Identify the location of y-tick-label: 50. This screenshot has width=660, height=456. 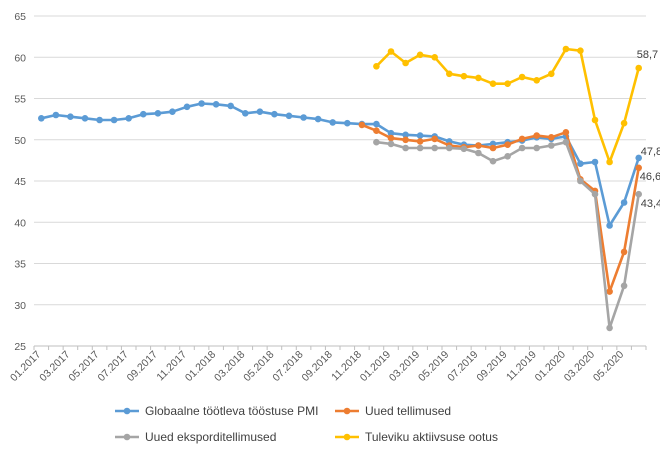
(20, 141).